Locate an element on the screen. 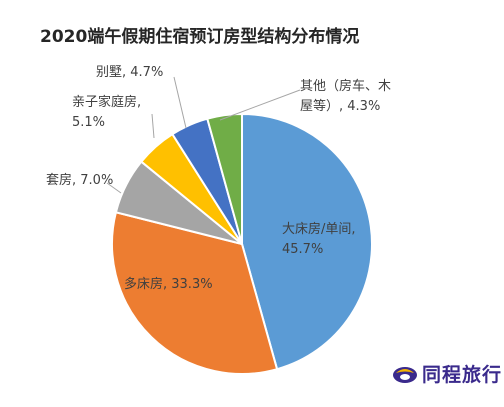  brand-logo-text: 同程旅行 is located at coordinates (462, 375).